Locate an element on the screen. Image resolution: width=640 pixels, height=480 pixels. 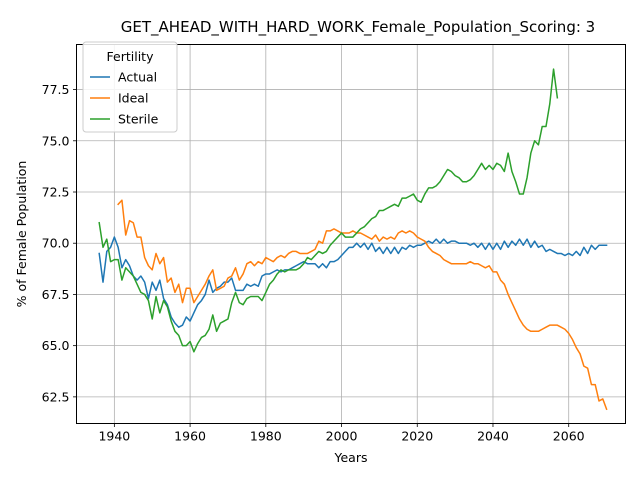
x-axis-ticks: 1940 1960 1980 2000 2020 2040 2060 is located at coordinates (341, 433).